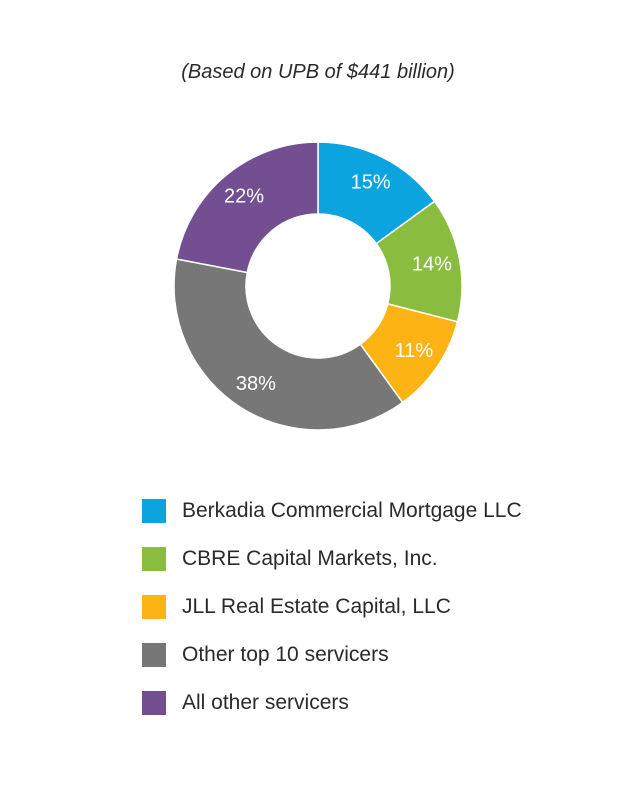 The height and width of the screenshot is (800, 636). I want to click on slice-label-cbre: 14%, so click(432, 264).